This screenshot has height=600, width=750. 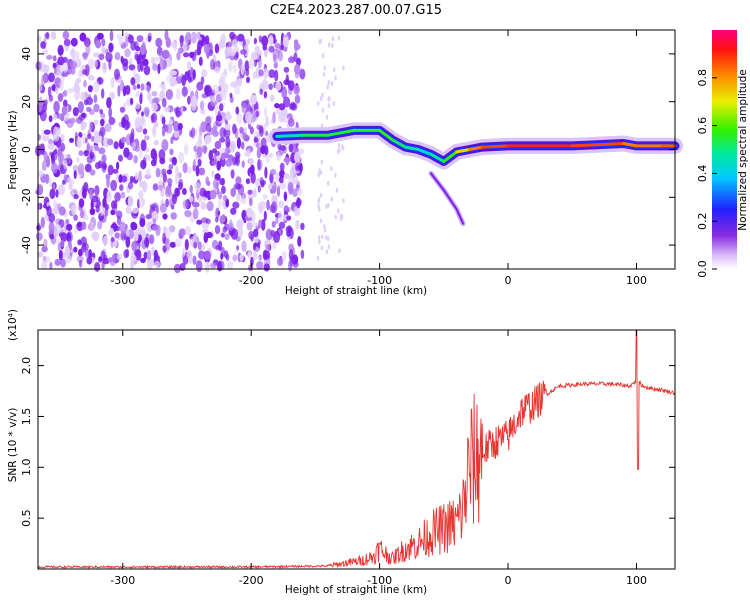 What do you see at coordinates (26, 417) in the screenshot?
I see `y-tick-label: 1.5` at bounding box center [26, 417].